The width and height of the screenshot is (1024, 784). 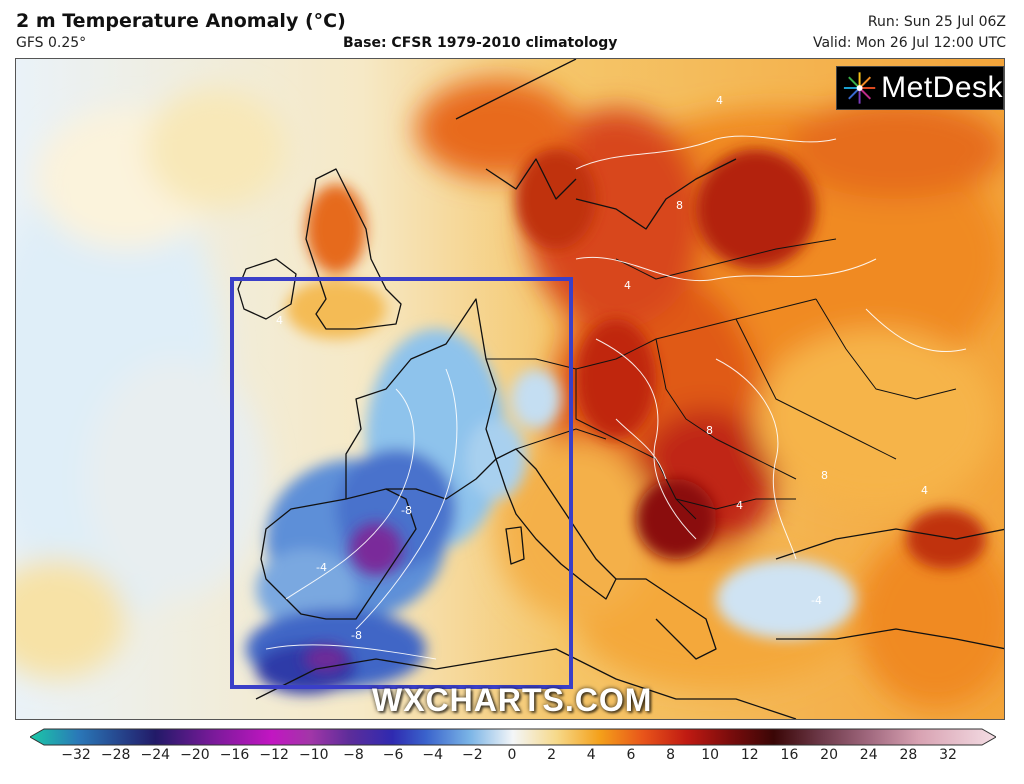 What do you see at coordinates (195, 755) in the screenshot?
I see `colorbar-tick-label: −20` at bounding box center [195, 755].